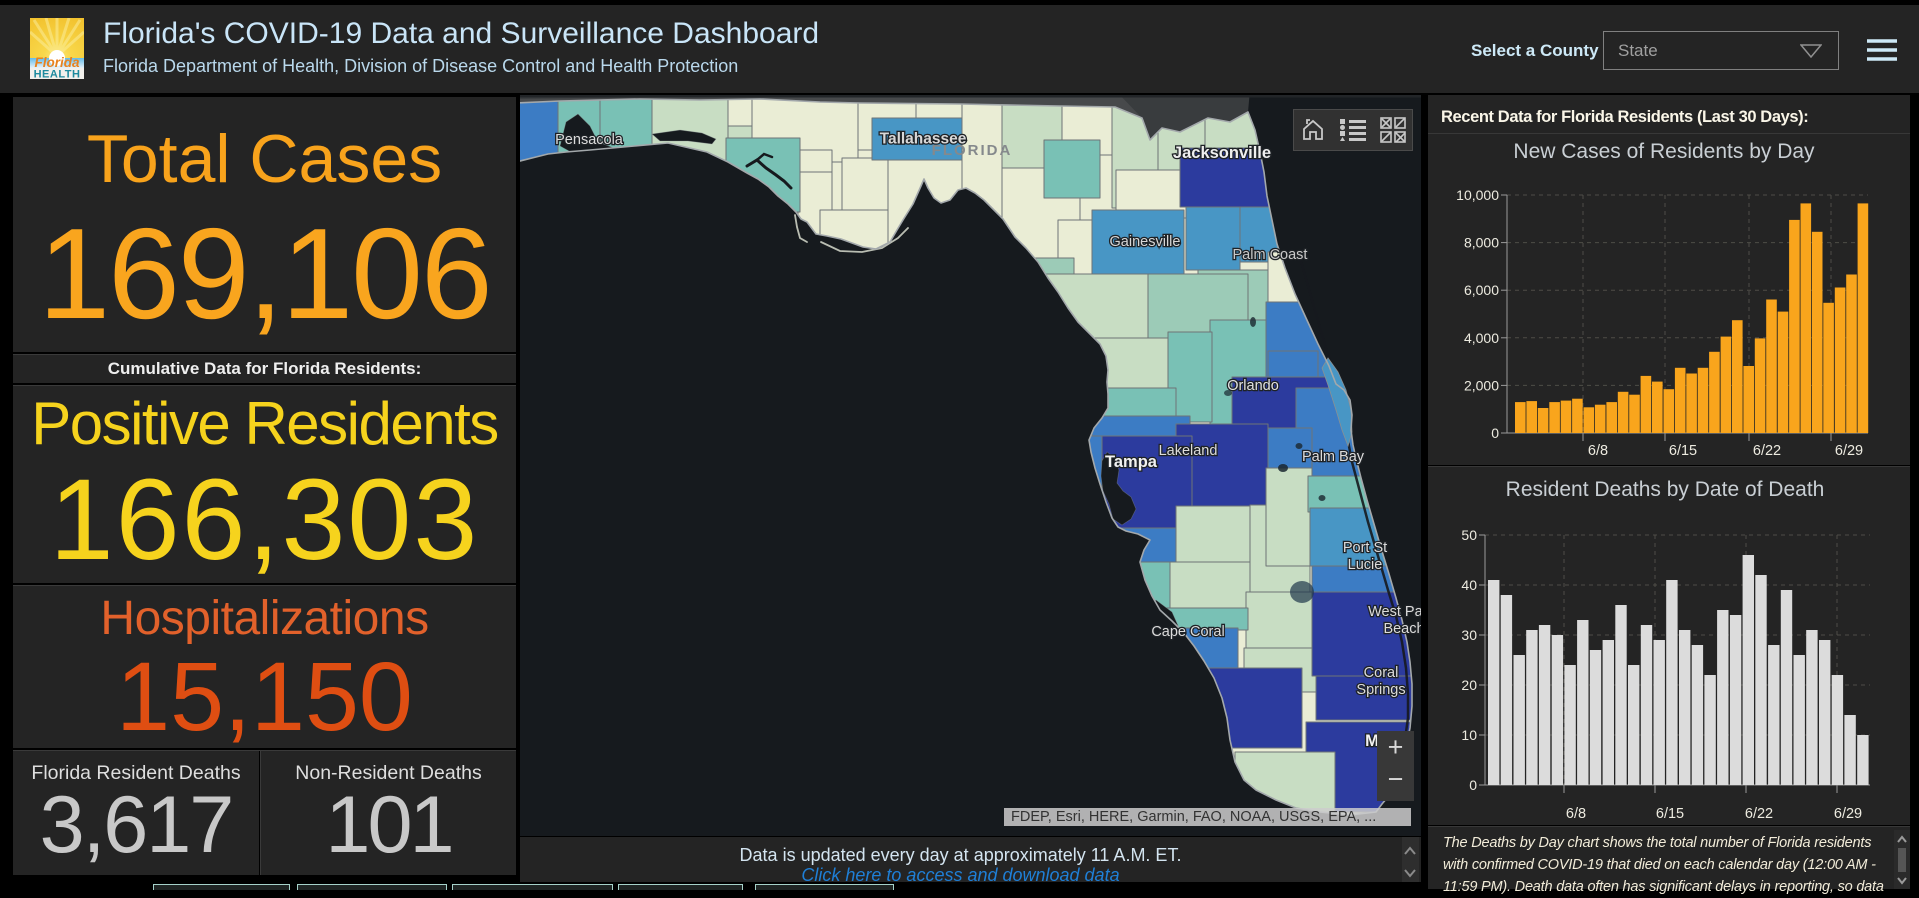 The height and width of the screenshot is (898, 1919). Describe the element at coordinates (972, 150) in the screenshot. I see `svg-text: FLORIDA` at that location.